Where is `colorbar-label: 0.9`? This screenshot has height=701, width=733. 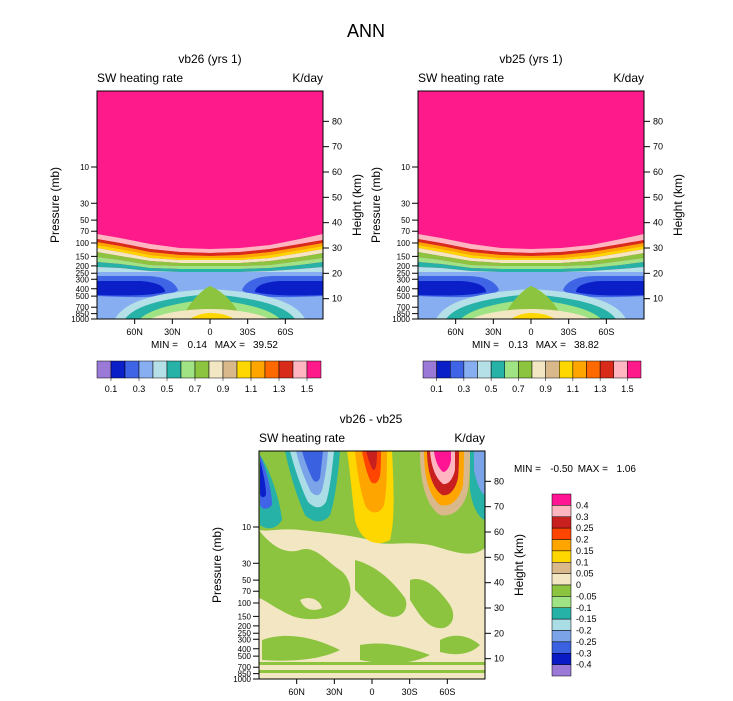 colorbar-label: 0.9 is located at coordinates (545, 389).